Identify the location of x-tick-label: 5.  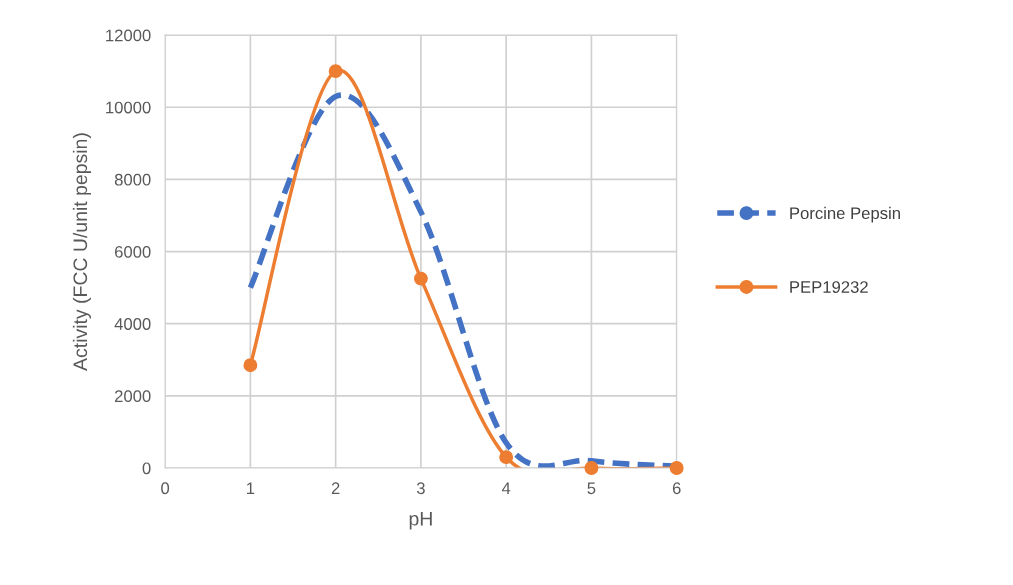
(591, 488).